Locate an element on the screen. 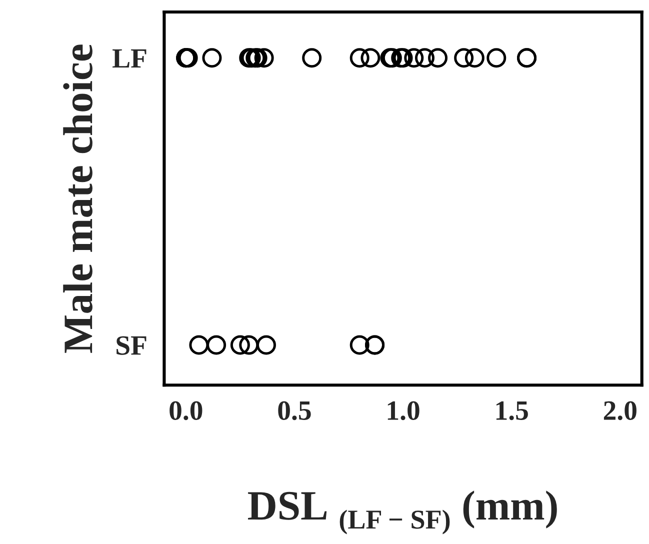 This screenshot has width=649, height=544. x-tick-label: 1.5 is located at coordinates (512, 410).